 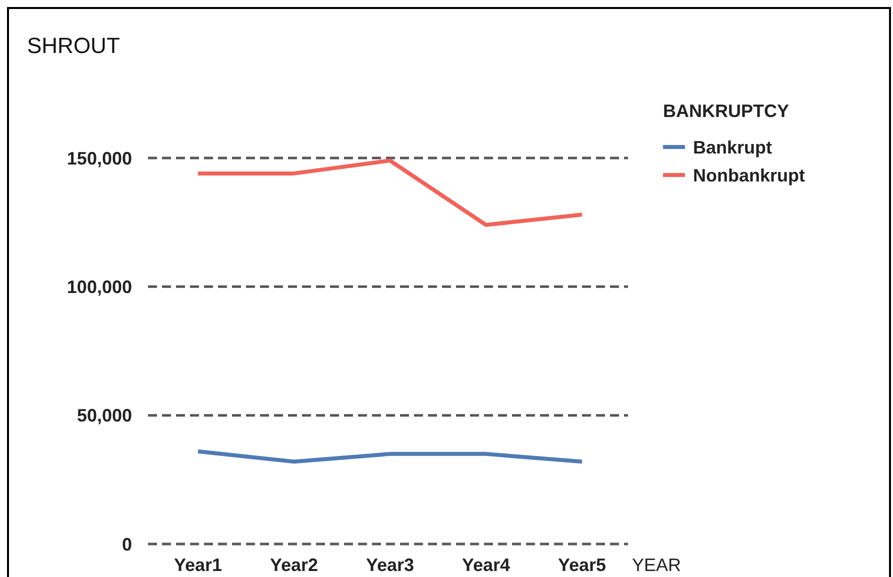 I want to click on y-tick-label: 0, so click(x=127, y=544).